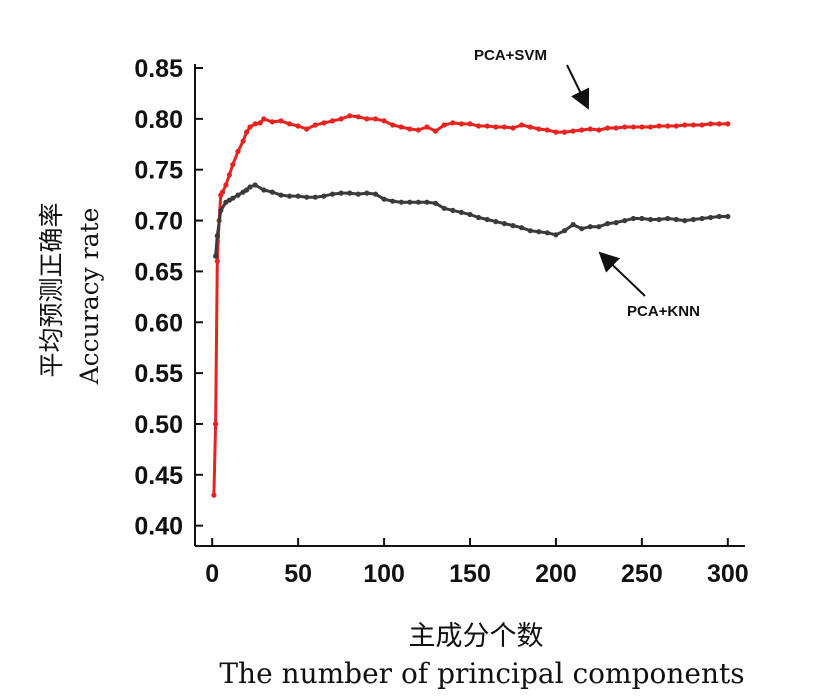 This screenshot has height=698, width=838. Describe the element at coordinates (384, 574) in the screenshot. I see `x-tick-label: 100` at that location.